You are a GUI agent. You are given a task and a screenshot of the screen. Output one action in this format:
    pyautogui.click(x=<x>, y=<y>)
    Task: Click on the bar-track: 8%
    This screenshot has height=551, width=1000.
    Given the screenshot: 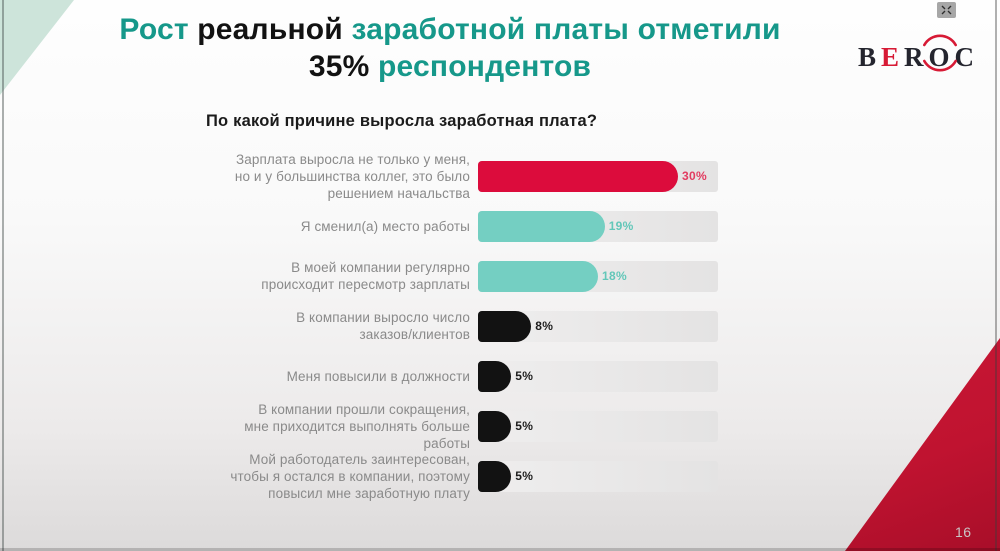 What is the action you would take?
    pyautogui.click(x=598, y=326)
    